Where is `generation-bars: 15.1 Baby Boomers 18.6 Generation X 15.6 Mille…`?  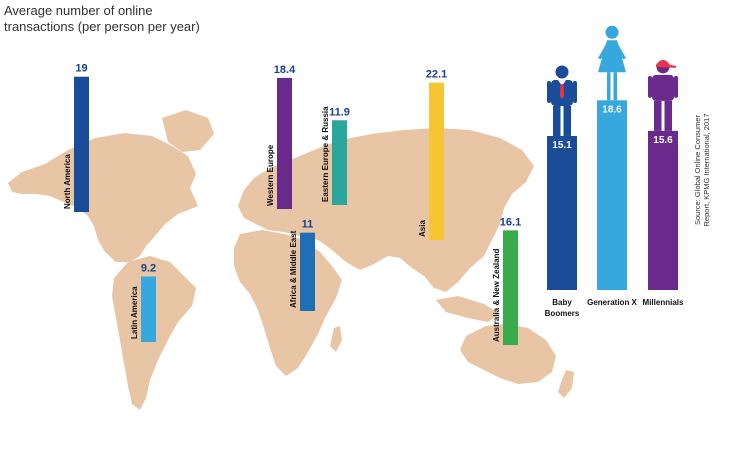
generation-bars: 15.1 Baby Boomers 18.6 Generation X 15.6 Mille… is located at coordinates (614, 171).